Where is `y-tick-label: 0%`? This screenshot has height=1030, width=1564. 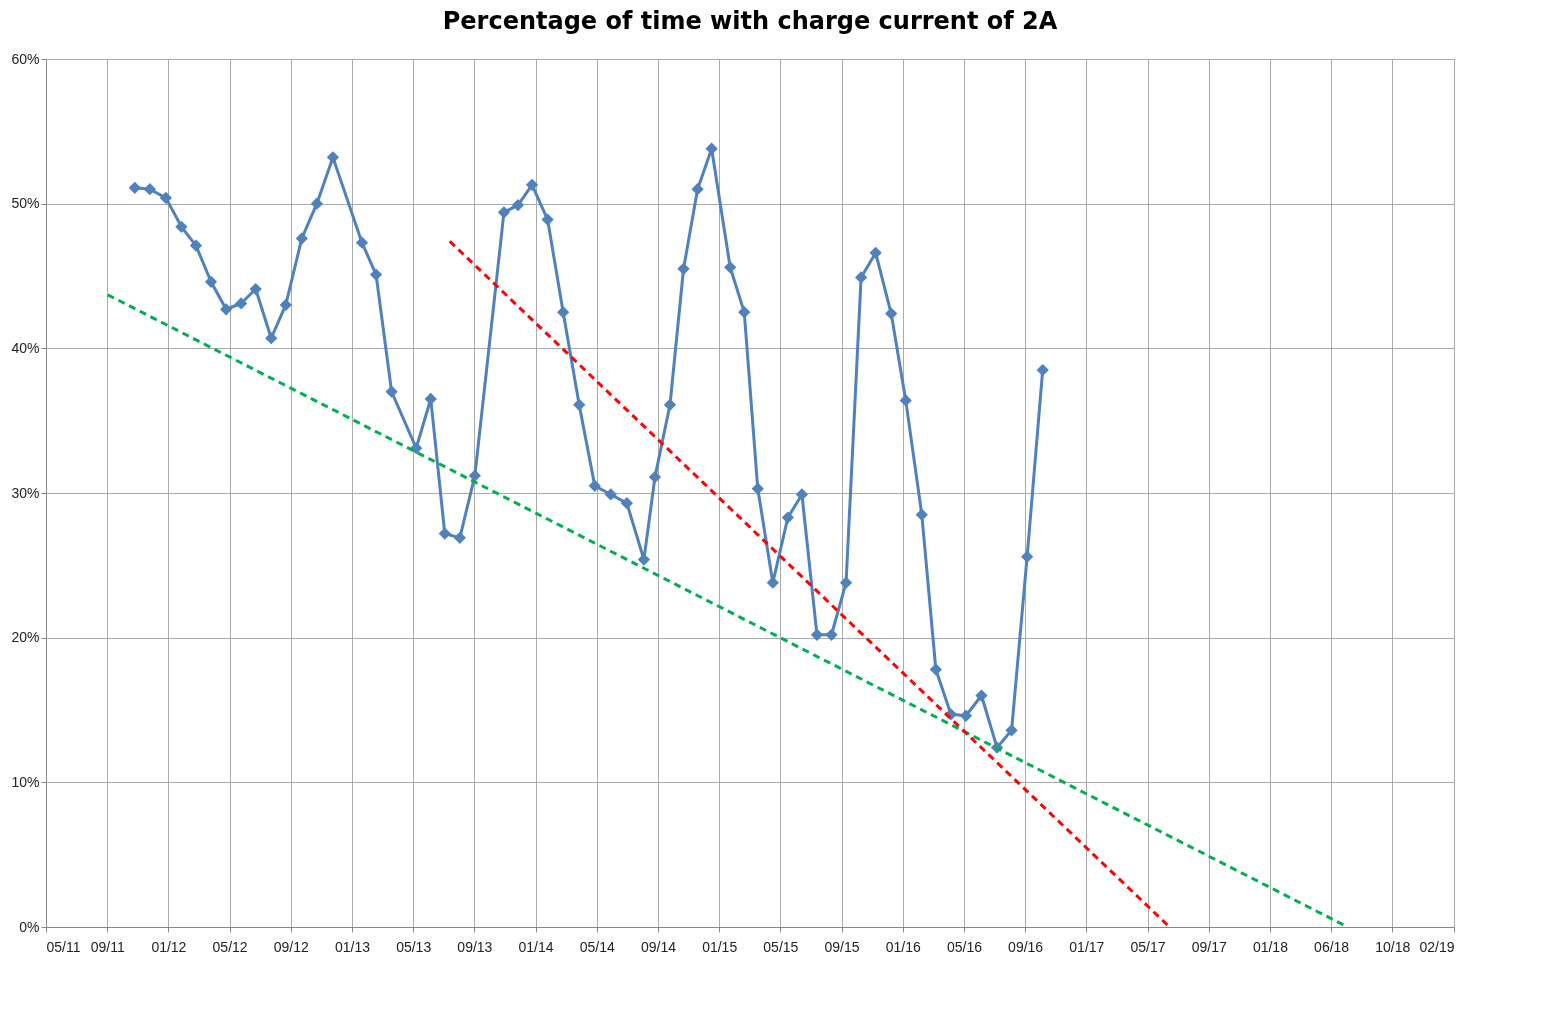 y-tick-label: 0% is located at coordinates (29, 926).